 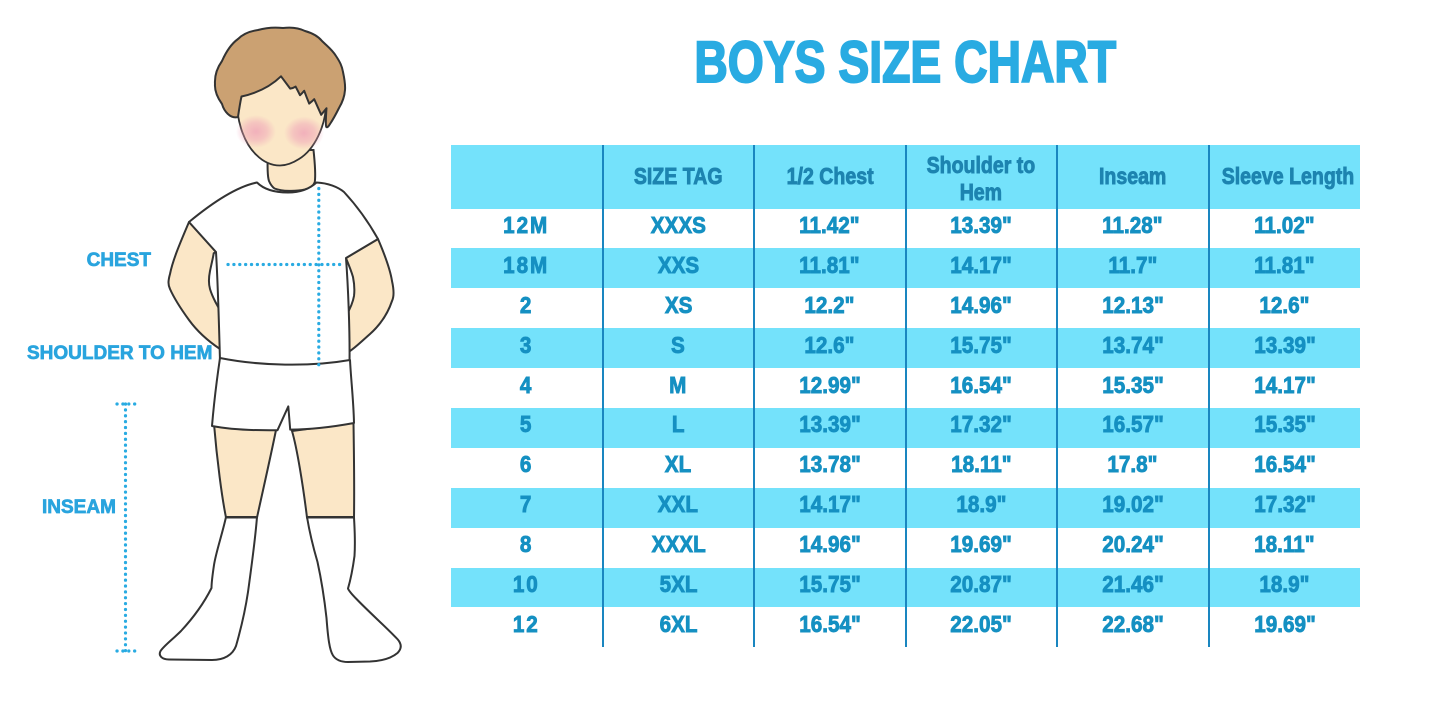 I want to click on svg-text: SHOULDER TO HEM, so click(x=119, y=353).